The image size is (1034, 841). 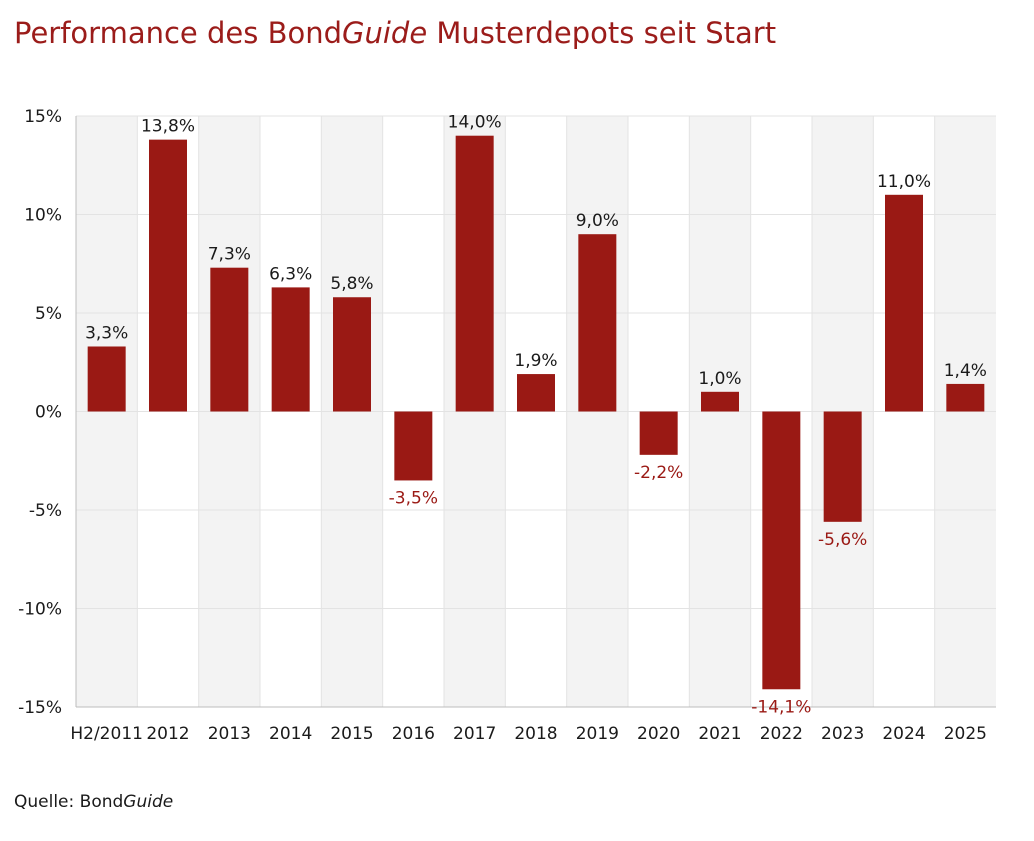 What do you see at coordinates (475, 123) in the screenshot?
I see `data-label: 14,0%` at bounding box center [475, 123].